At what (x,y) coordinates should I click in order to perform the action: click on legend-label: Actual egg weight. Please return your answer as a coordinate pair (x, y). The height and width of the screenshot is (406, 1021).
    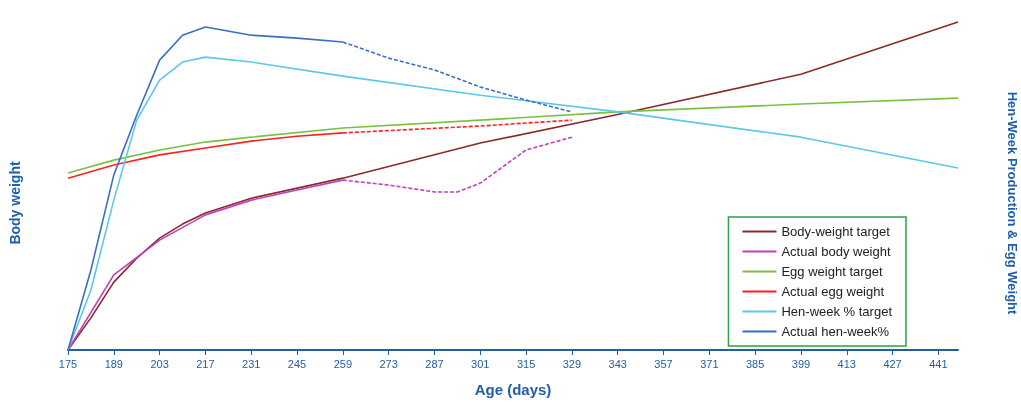
    Looking at the image, I should click on (833, 291).